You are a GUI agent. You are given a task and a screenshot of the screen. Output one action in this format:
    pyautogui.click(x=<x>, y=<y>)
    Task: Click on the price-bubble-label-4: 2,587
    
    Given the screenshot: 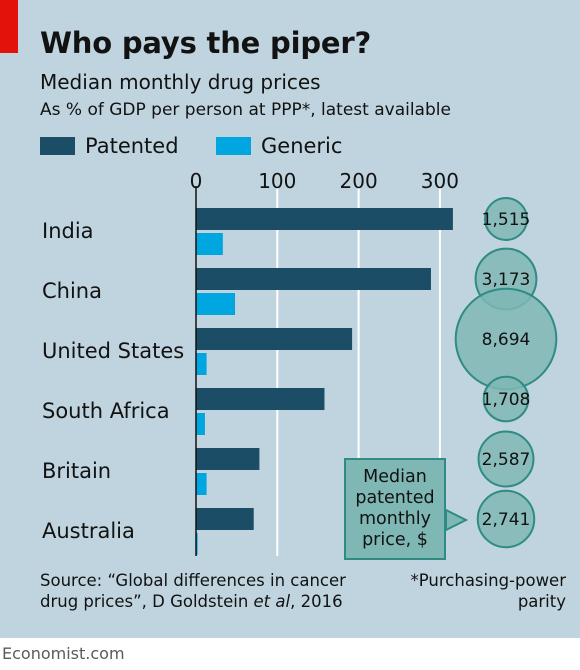 What is the action you would take?
    pyautogui.click(x=506, y=460)
    